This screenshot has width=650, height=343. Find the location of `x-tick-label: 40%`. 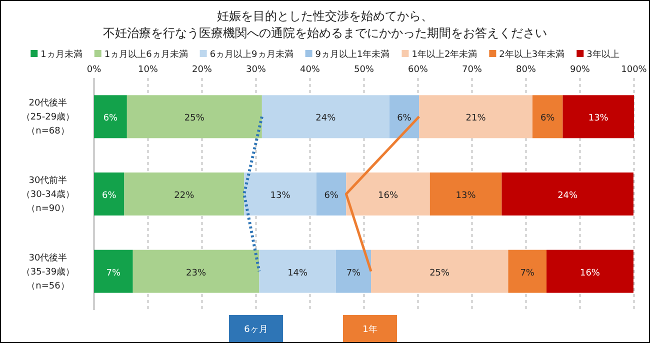

x-tick-label: 40% is located at coordinates (310, 70).